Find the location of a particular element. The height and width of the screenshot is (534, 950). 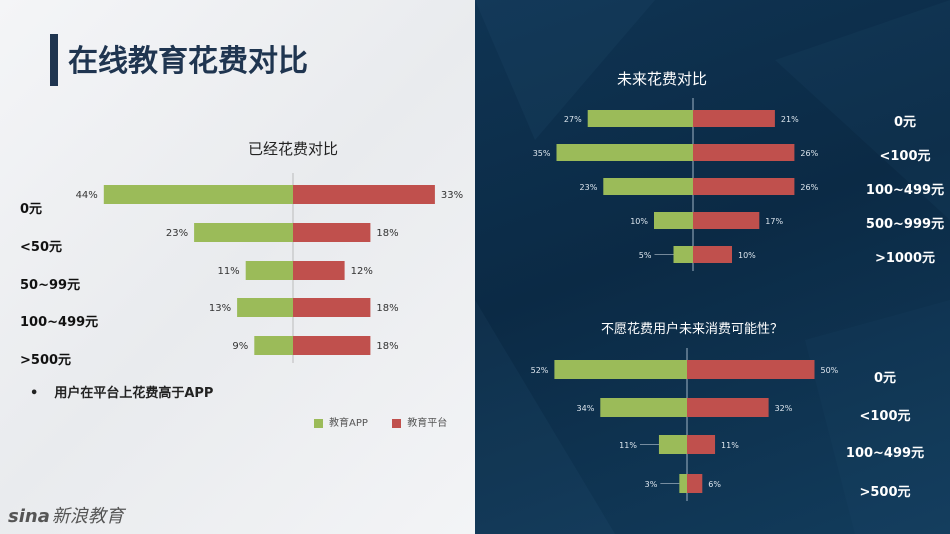

page-title: 在线教育花费对比 is located at coordinates (188, 61).